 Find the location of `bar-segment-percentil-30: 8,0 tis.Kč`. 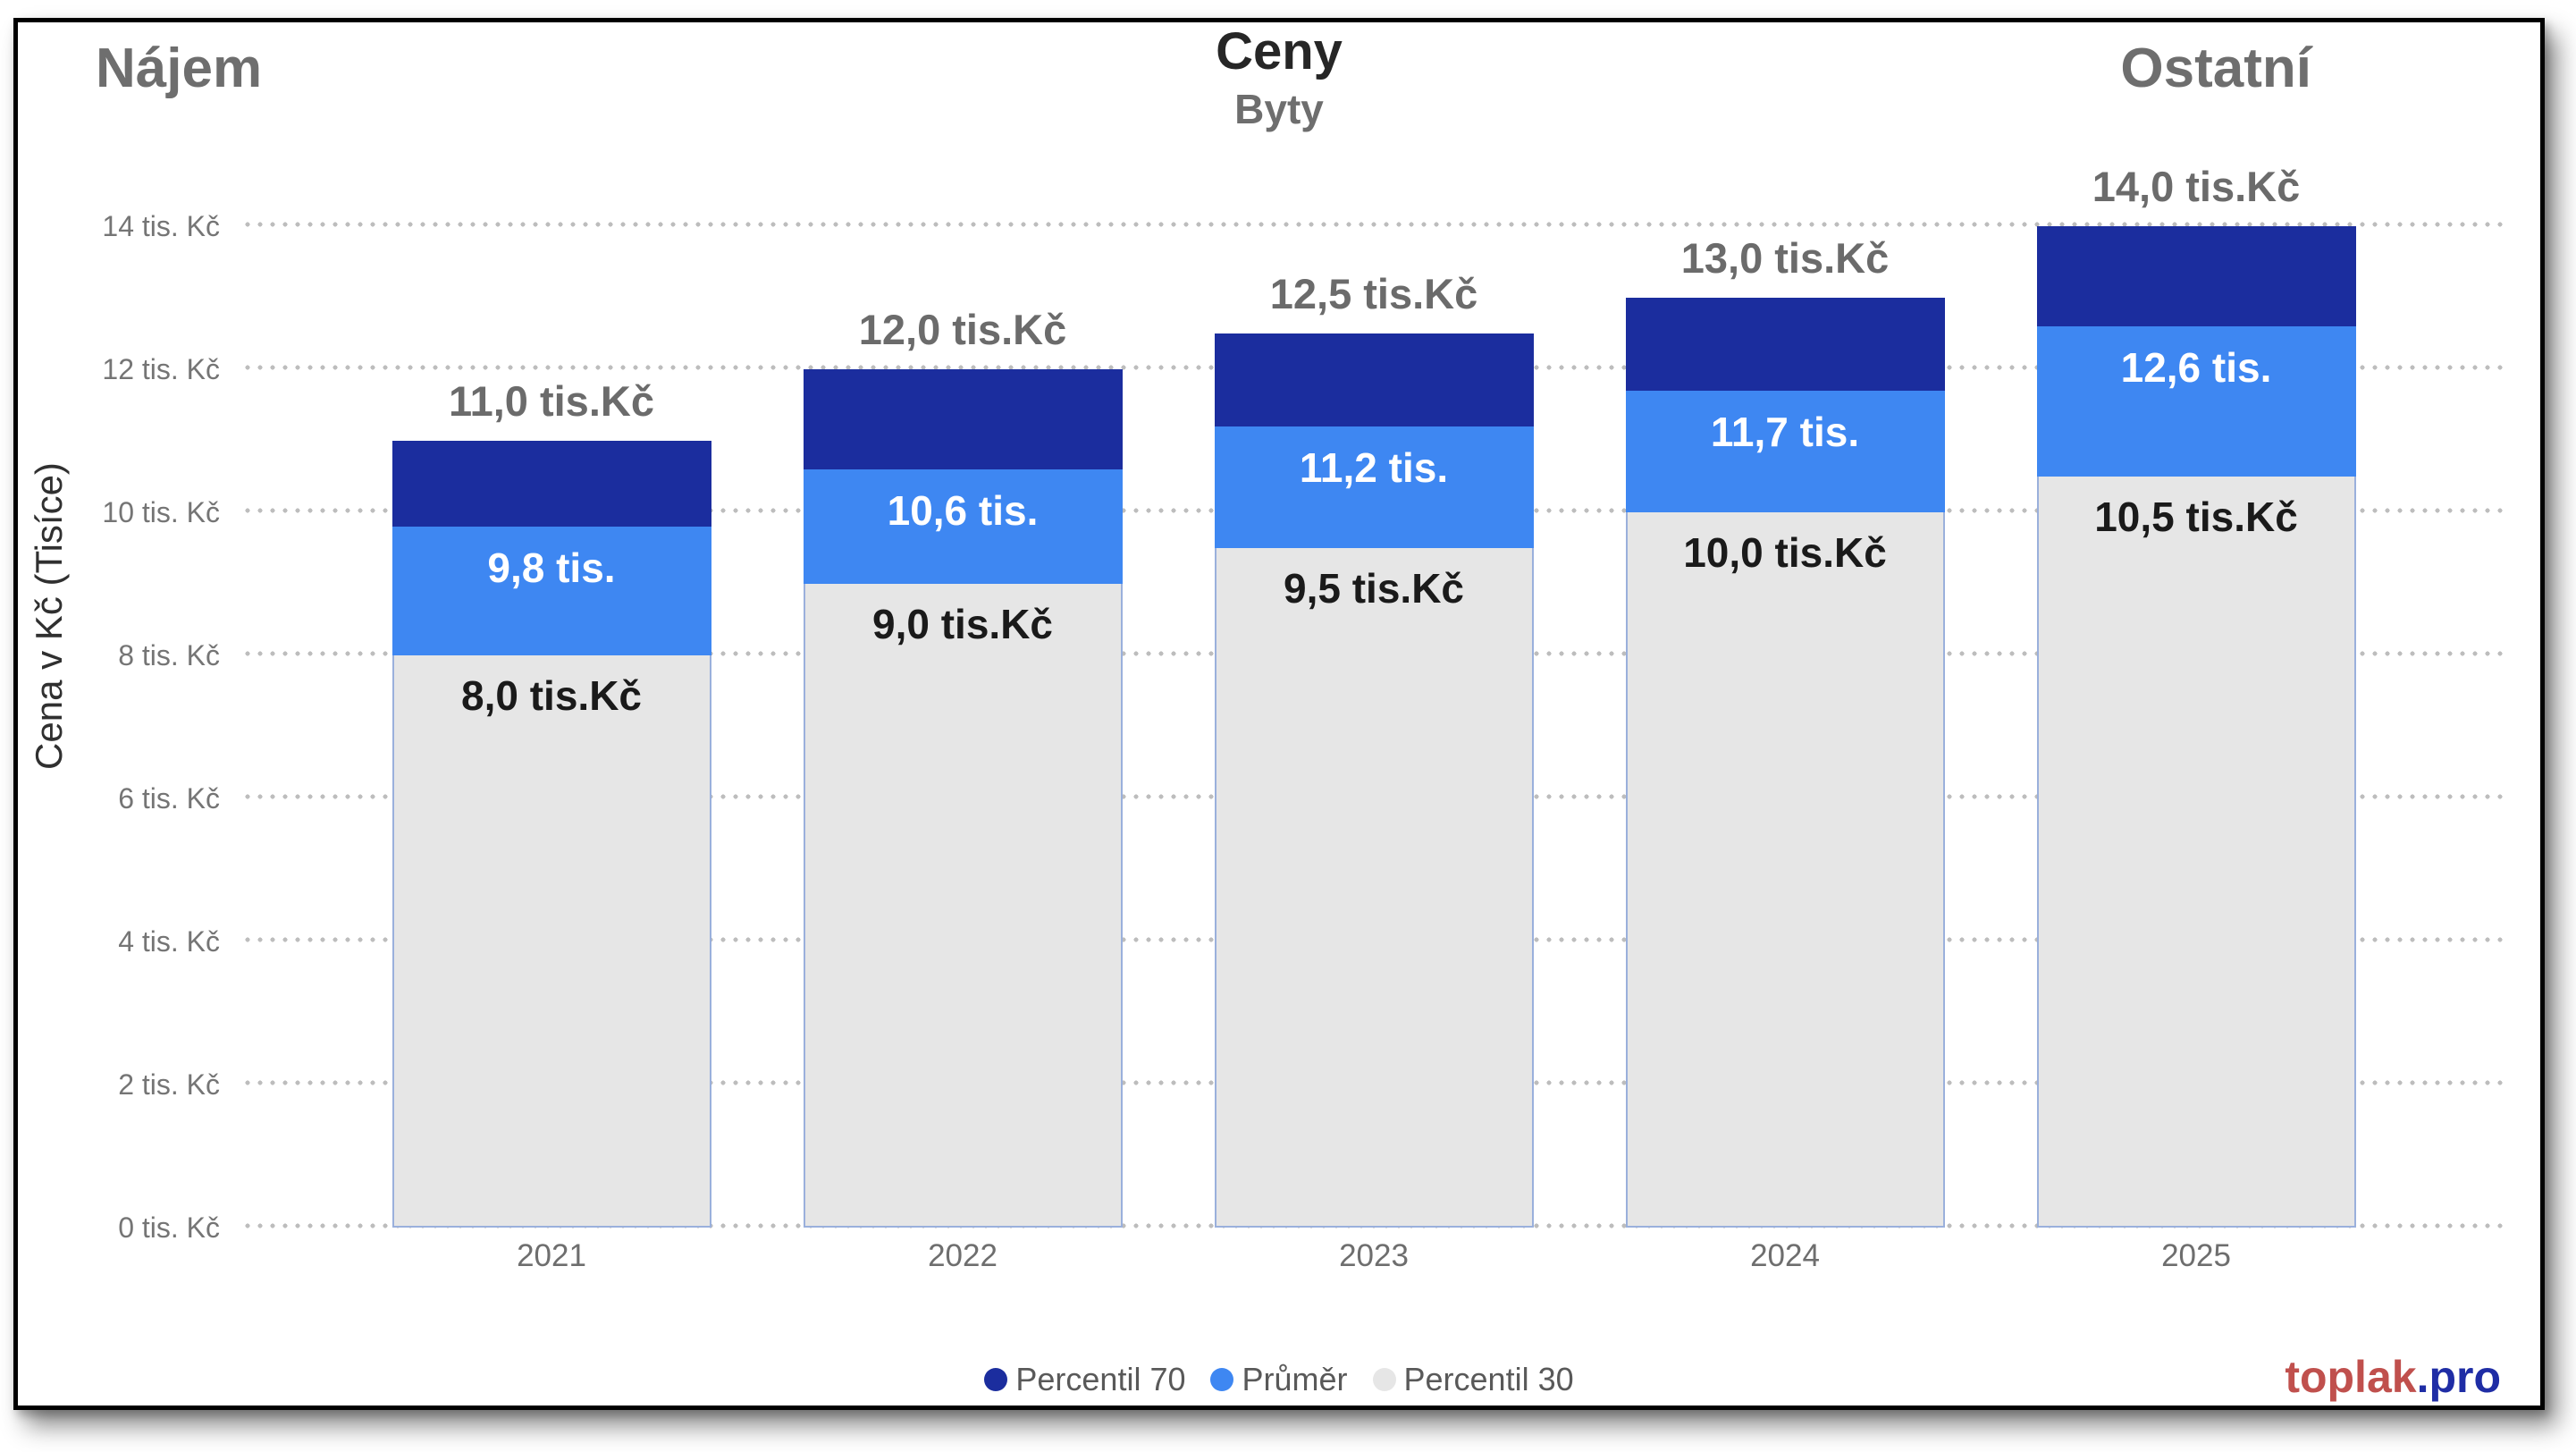

bar-segment-percentil-30: 8,0 tis.Kč is located at coordinates (551, 941).